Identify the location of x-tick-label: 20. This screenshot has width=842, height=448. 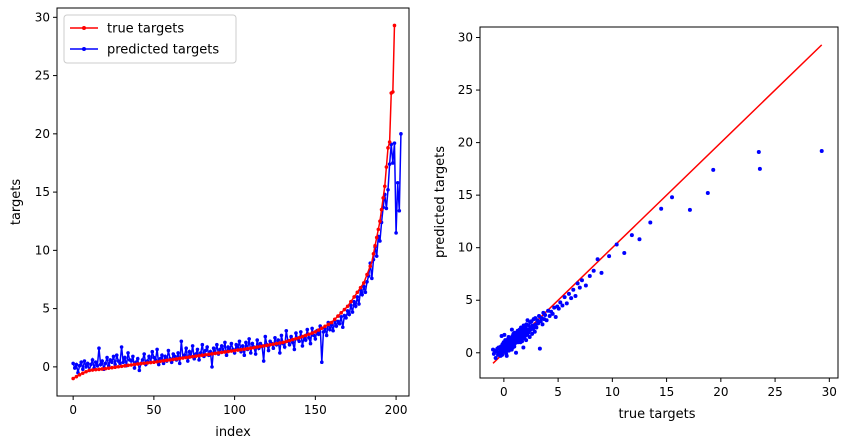
(720, 392).